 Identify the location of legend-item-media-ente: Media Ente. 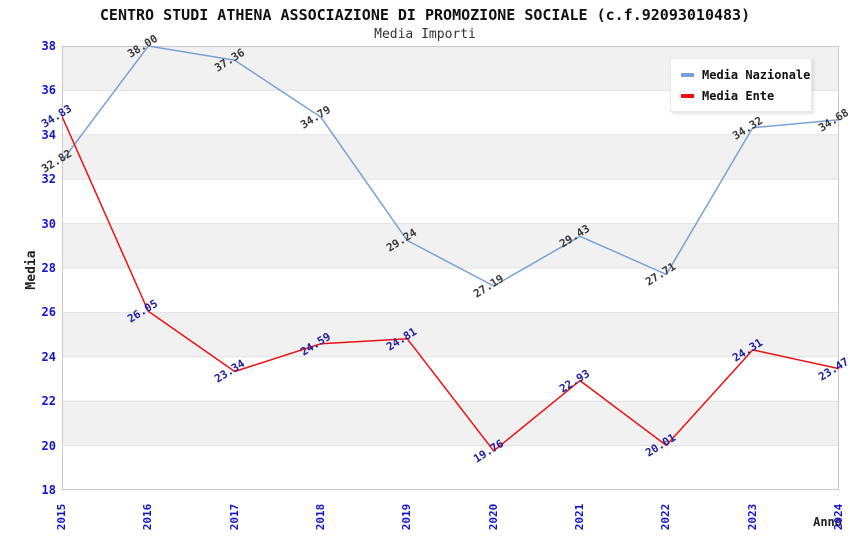
(741, 95).